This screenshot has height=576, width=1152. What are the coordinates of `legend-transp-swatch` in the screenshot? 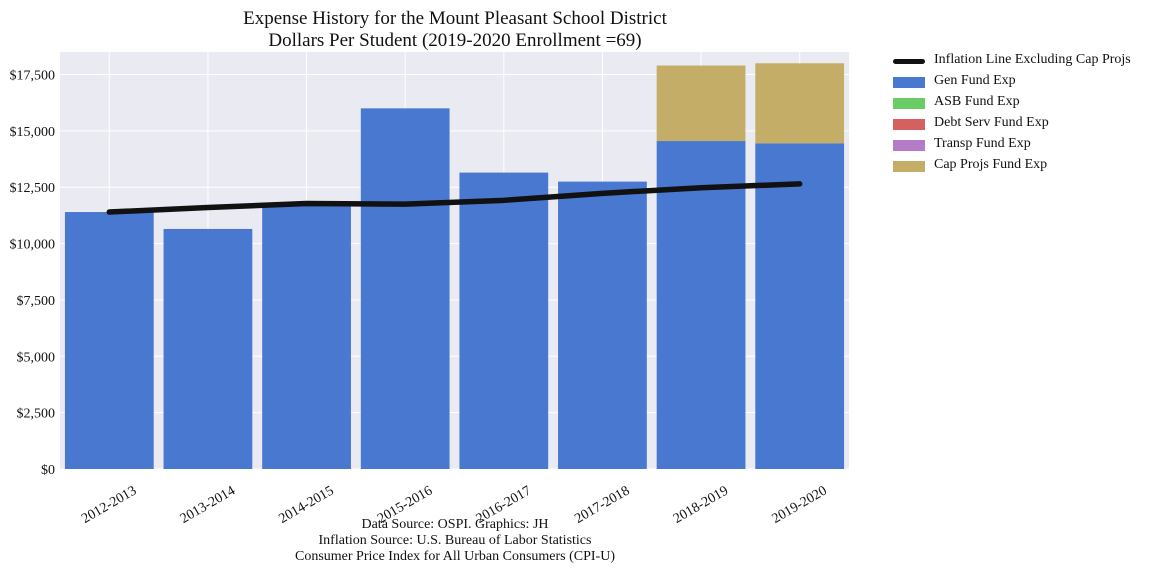 It's located at (909, 145).